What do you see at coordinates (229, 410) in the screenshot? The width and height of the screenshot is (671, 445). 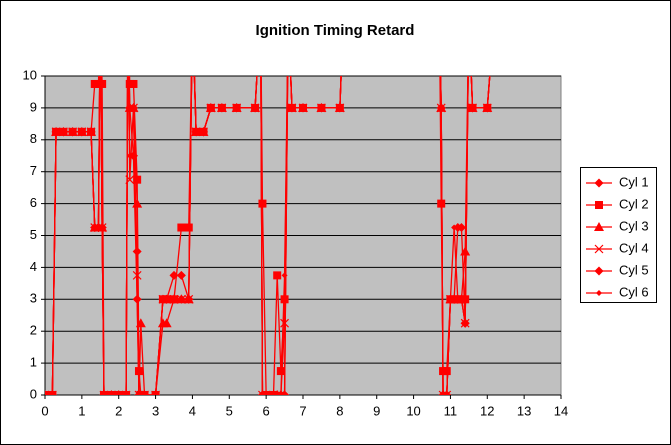 I see `x-tick-label: 5` at bounding box center [229, 410].